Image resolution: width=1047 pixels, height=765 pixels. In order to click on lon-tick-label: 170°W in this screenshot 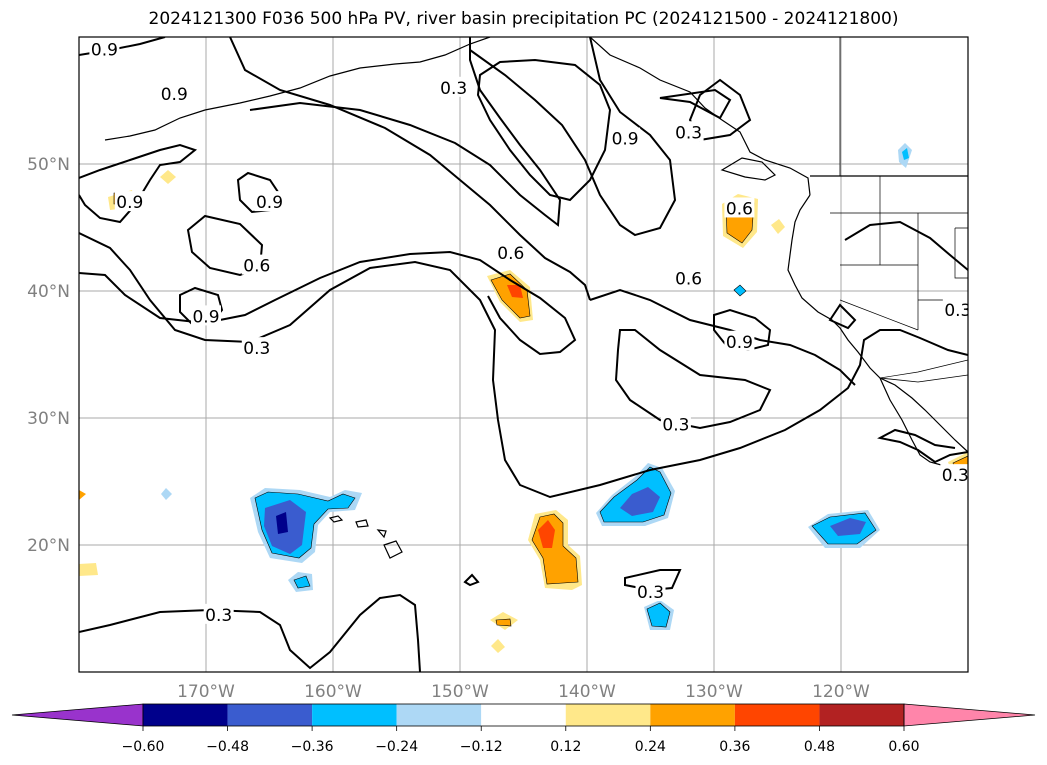, I will do `click(206, 692)`.